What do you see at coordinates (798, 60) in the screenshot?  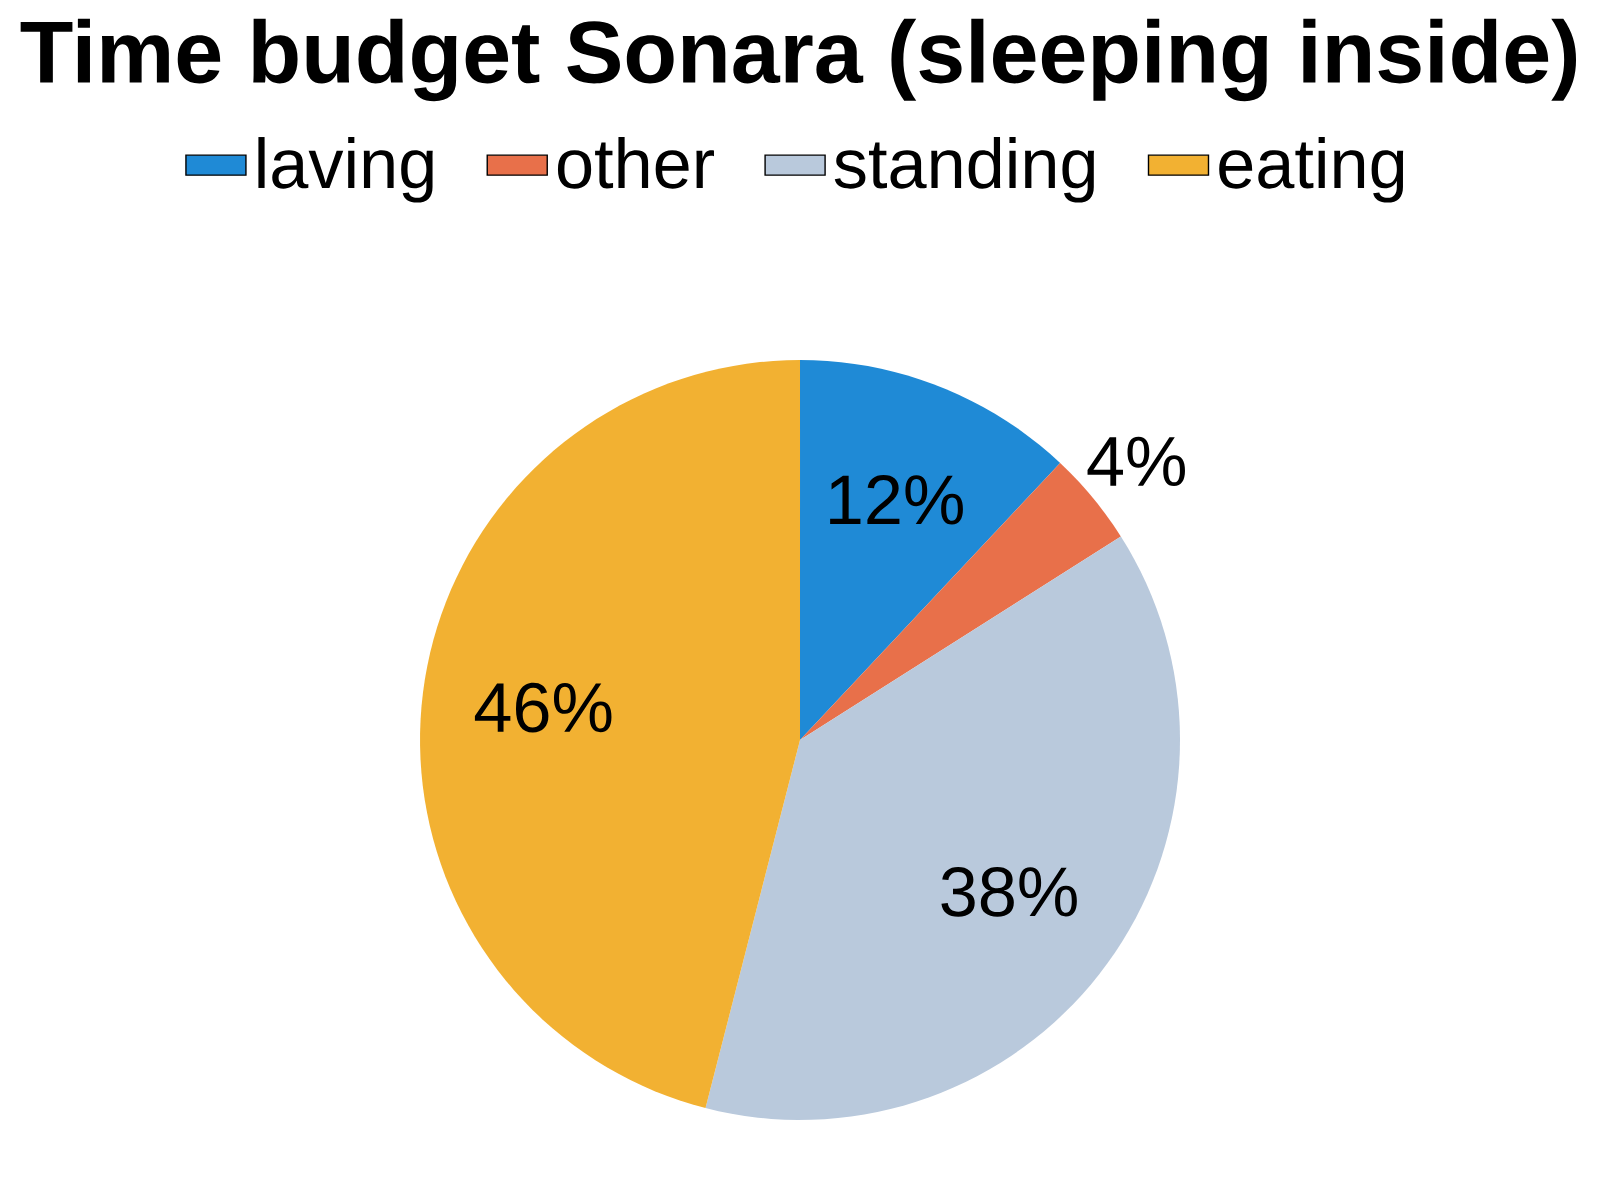 I see `chart-title: Time budget Sonara (sleeping inside)` at bounding box center [798, 60].